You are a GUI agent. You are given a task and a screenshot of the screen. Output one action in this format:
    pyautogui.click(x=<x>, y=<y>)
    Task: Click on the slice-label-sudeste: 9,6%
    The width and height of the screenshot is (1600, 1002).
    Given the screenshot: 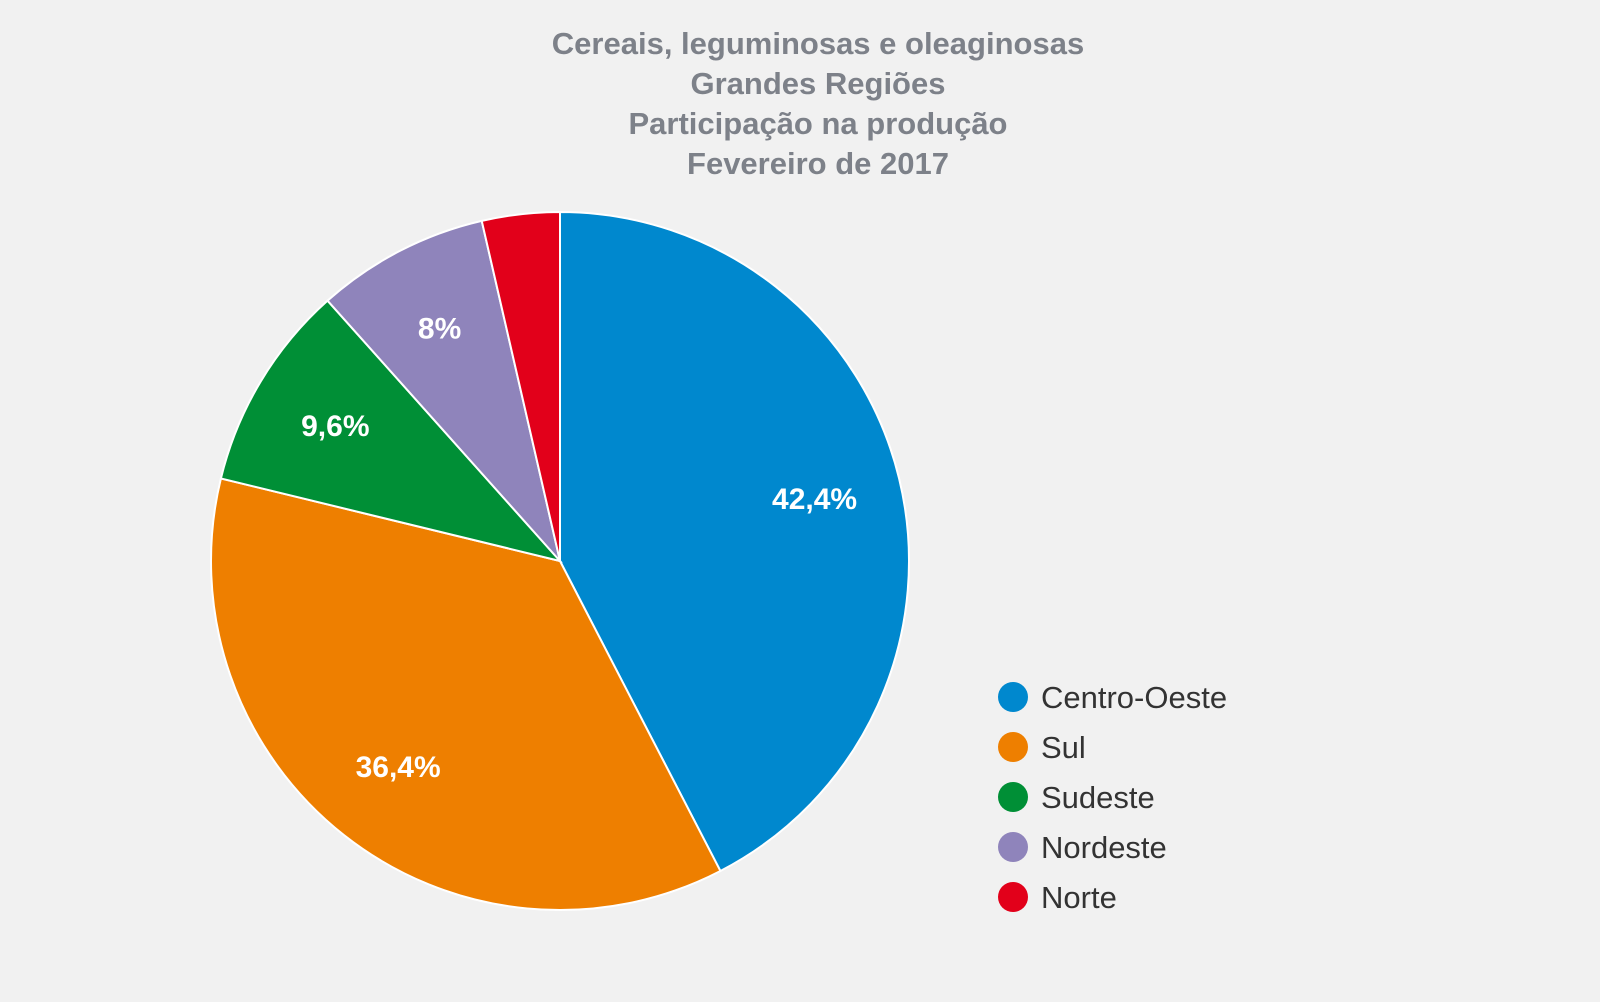 What is the action you would take?
    pyautogui.click(x=335, y=426)
    